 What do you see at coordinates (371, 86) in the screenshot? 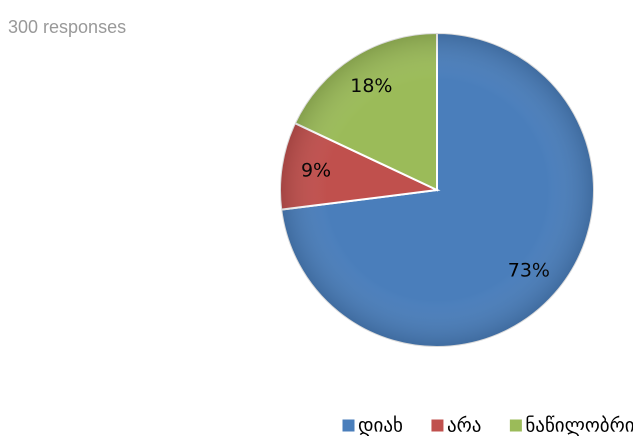
I see `slice-label: 18%` at bounding box center [371, 86].